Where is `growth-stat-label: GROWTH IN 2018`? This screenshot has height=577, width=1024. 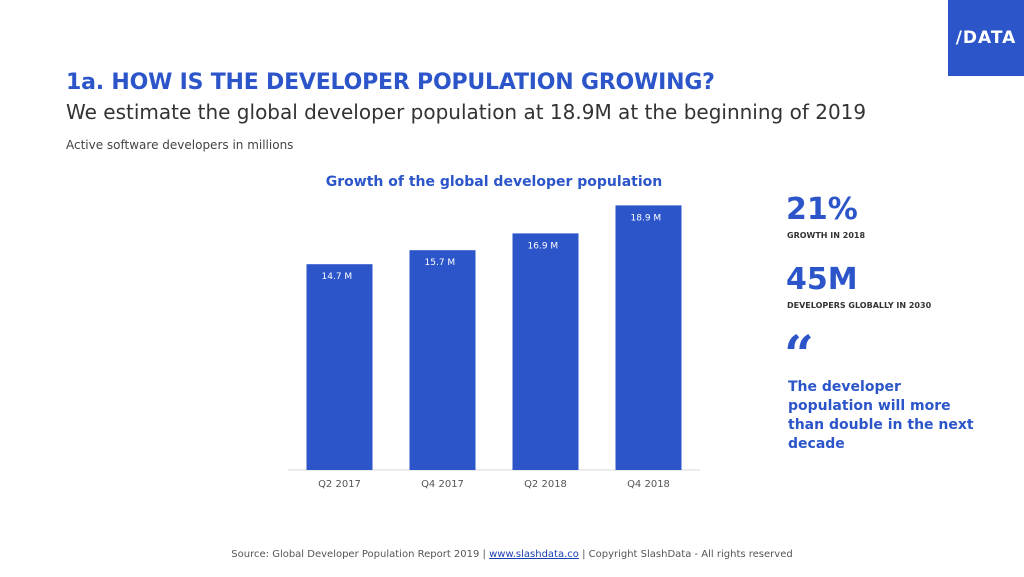
growth-stat-label: GROWTH IN 2018 is located at coordinates (826, 235).